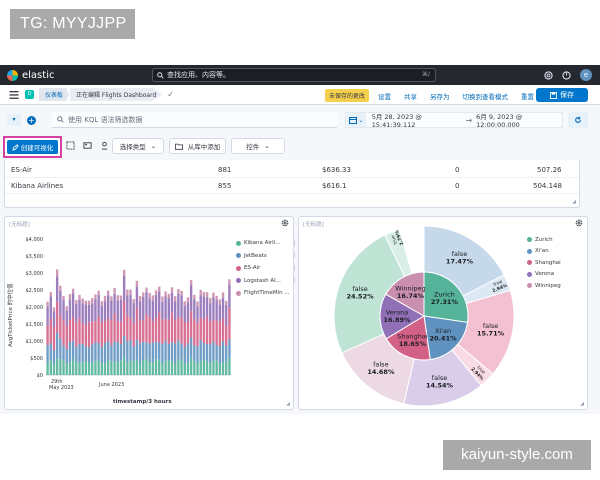  I want to click on add-from-library-button: 从库中添加, so click(197, 146).